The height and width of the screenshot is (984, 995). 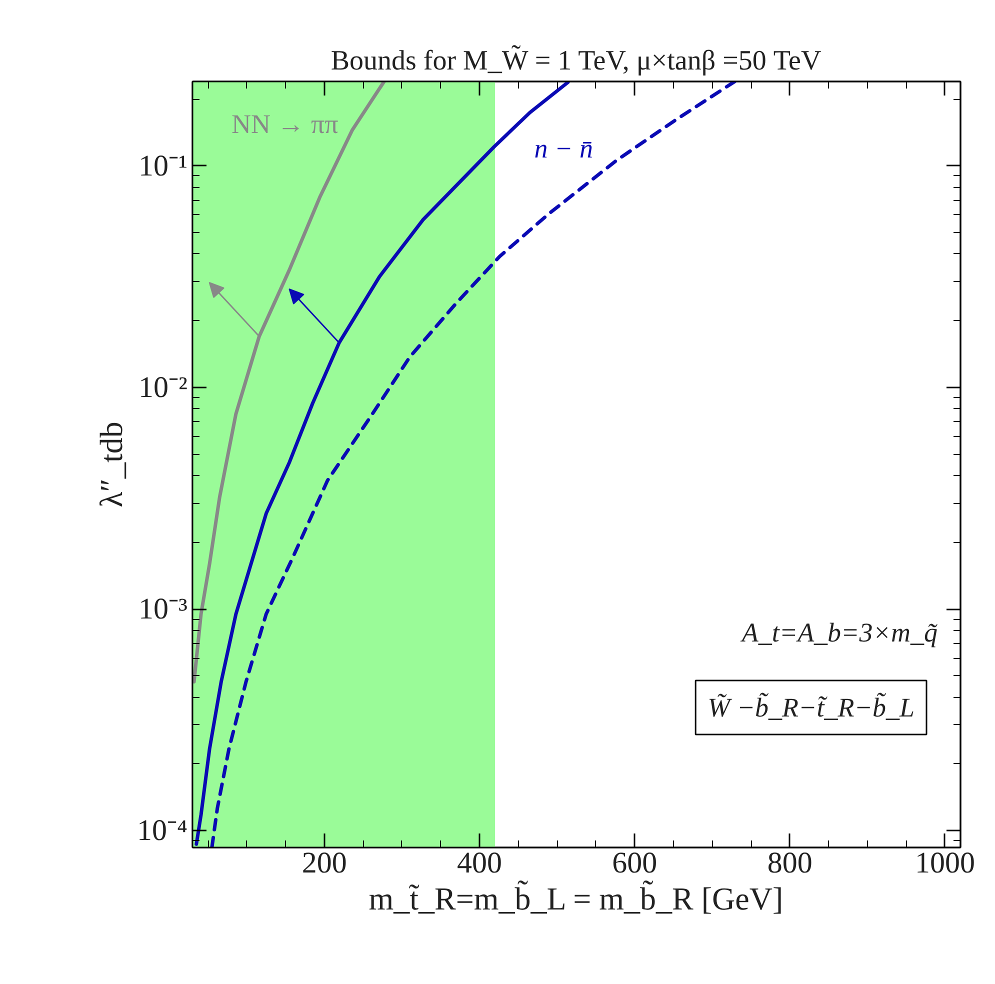 I want to click on y-tick-label: 10⁻², so click(x=163, y=387).